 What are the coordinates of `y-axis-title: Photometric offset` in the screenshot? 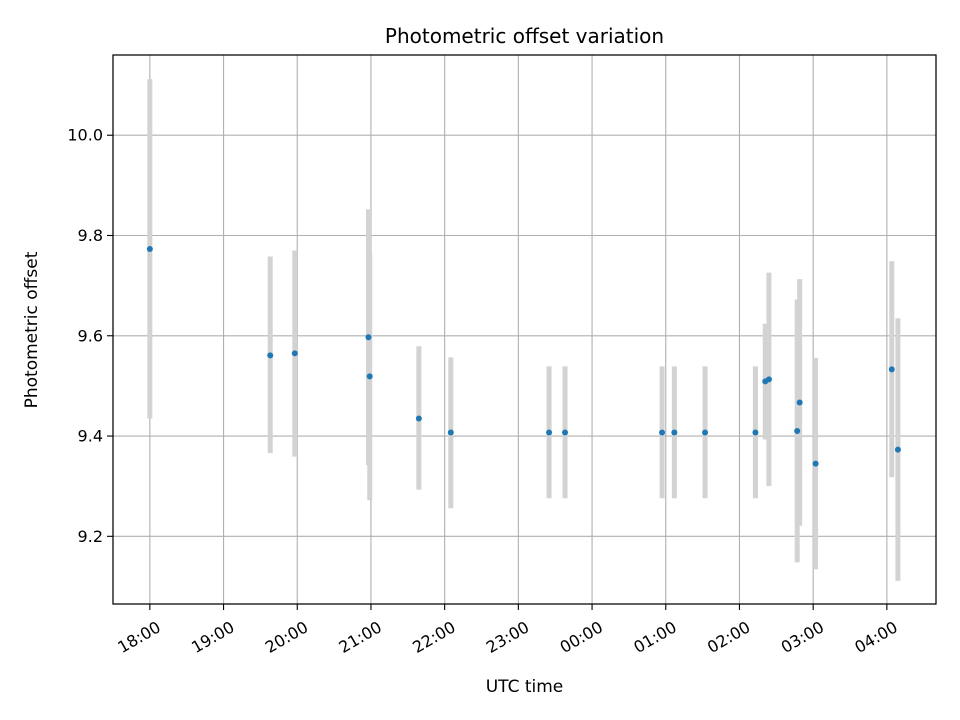 It's located at (32, 329).